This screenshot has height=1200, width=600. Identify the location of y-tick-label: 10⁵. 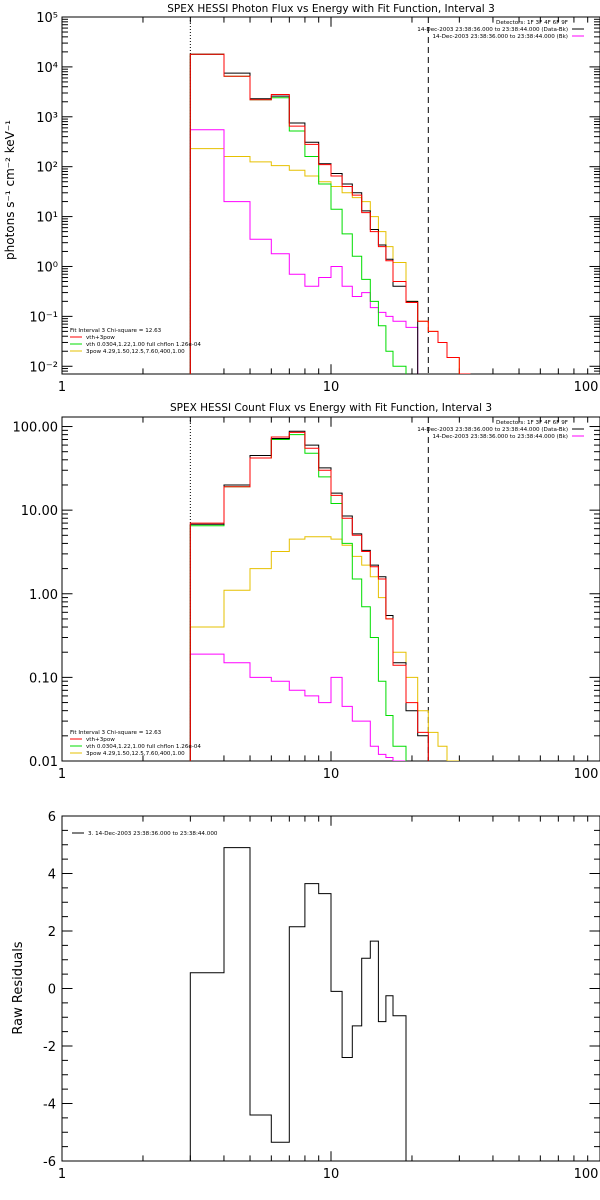
(47, 18).